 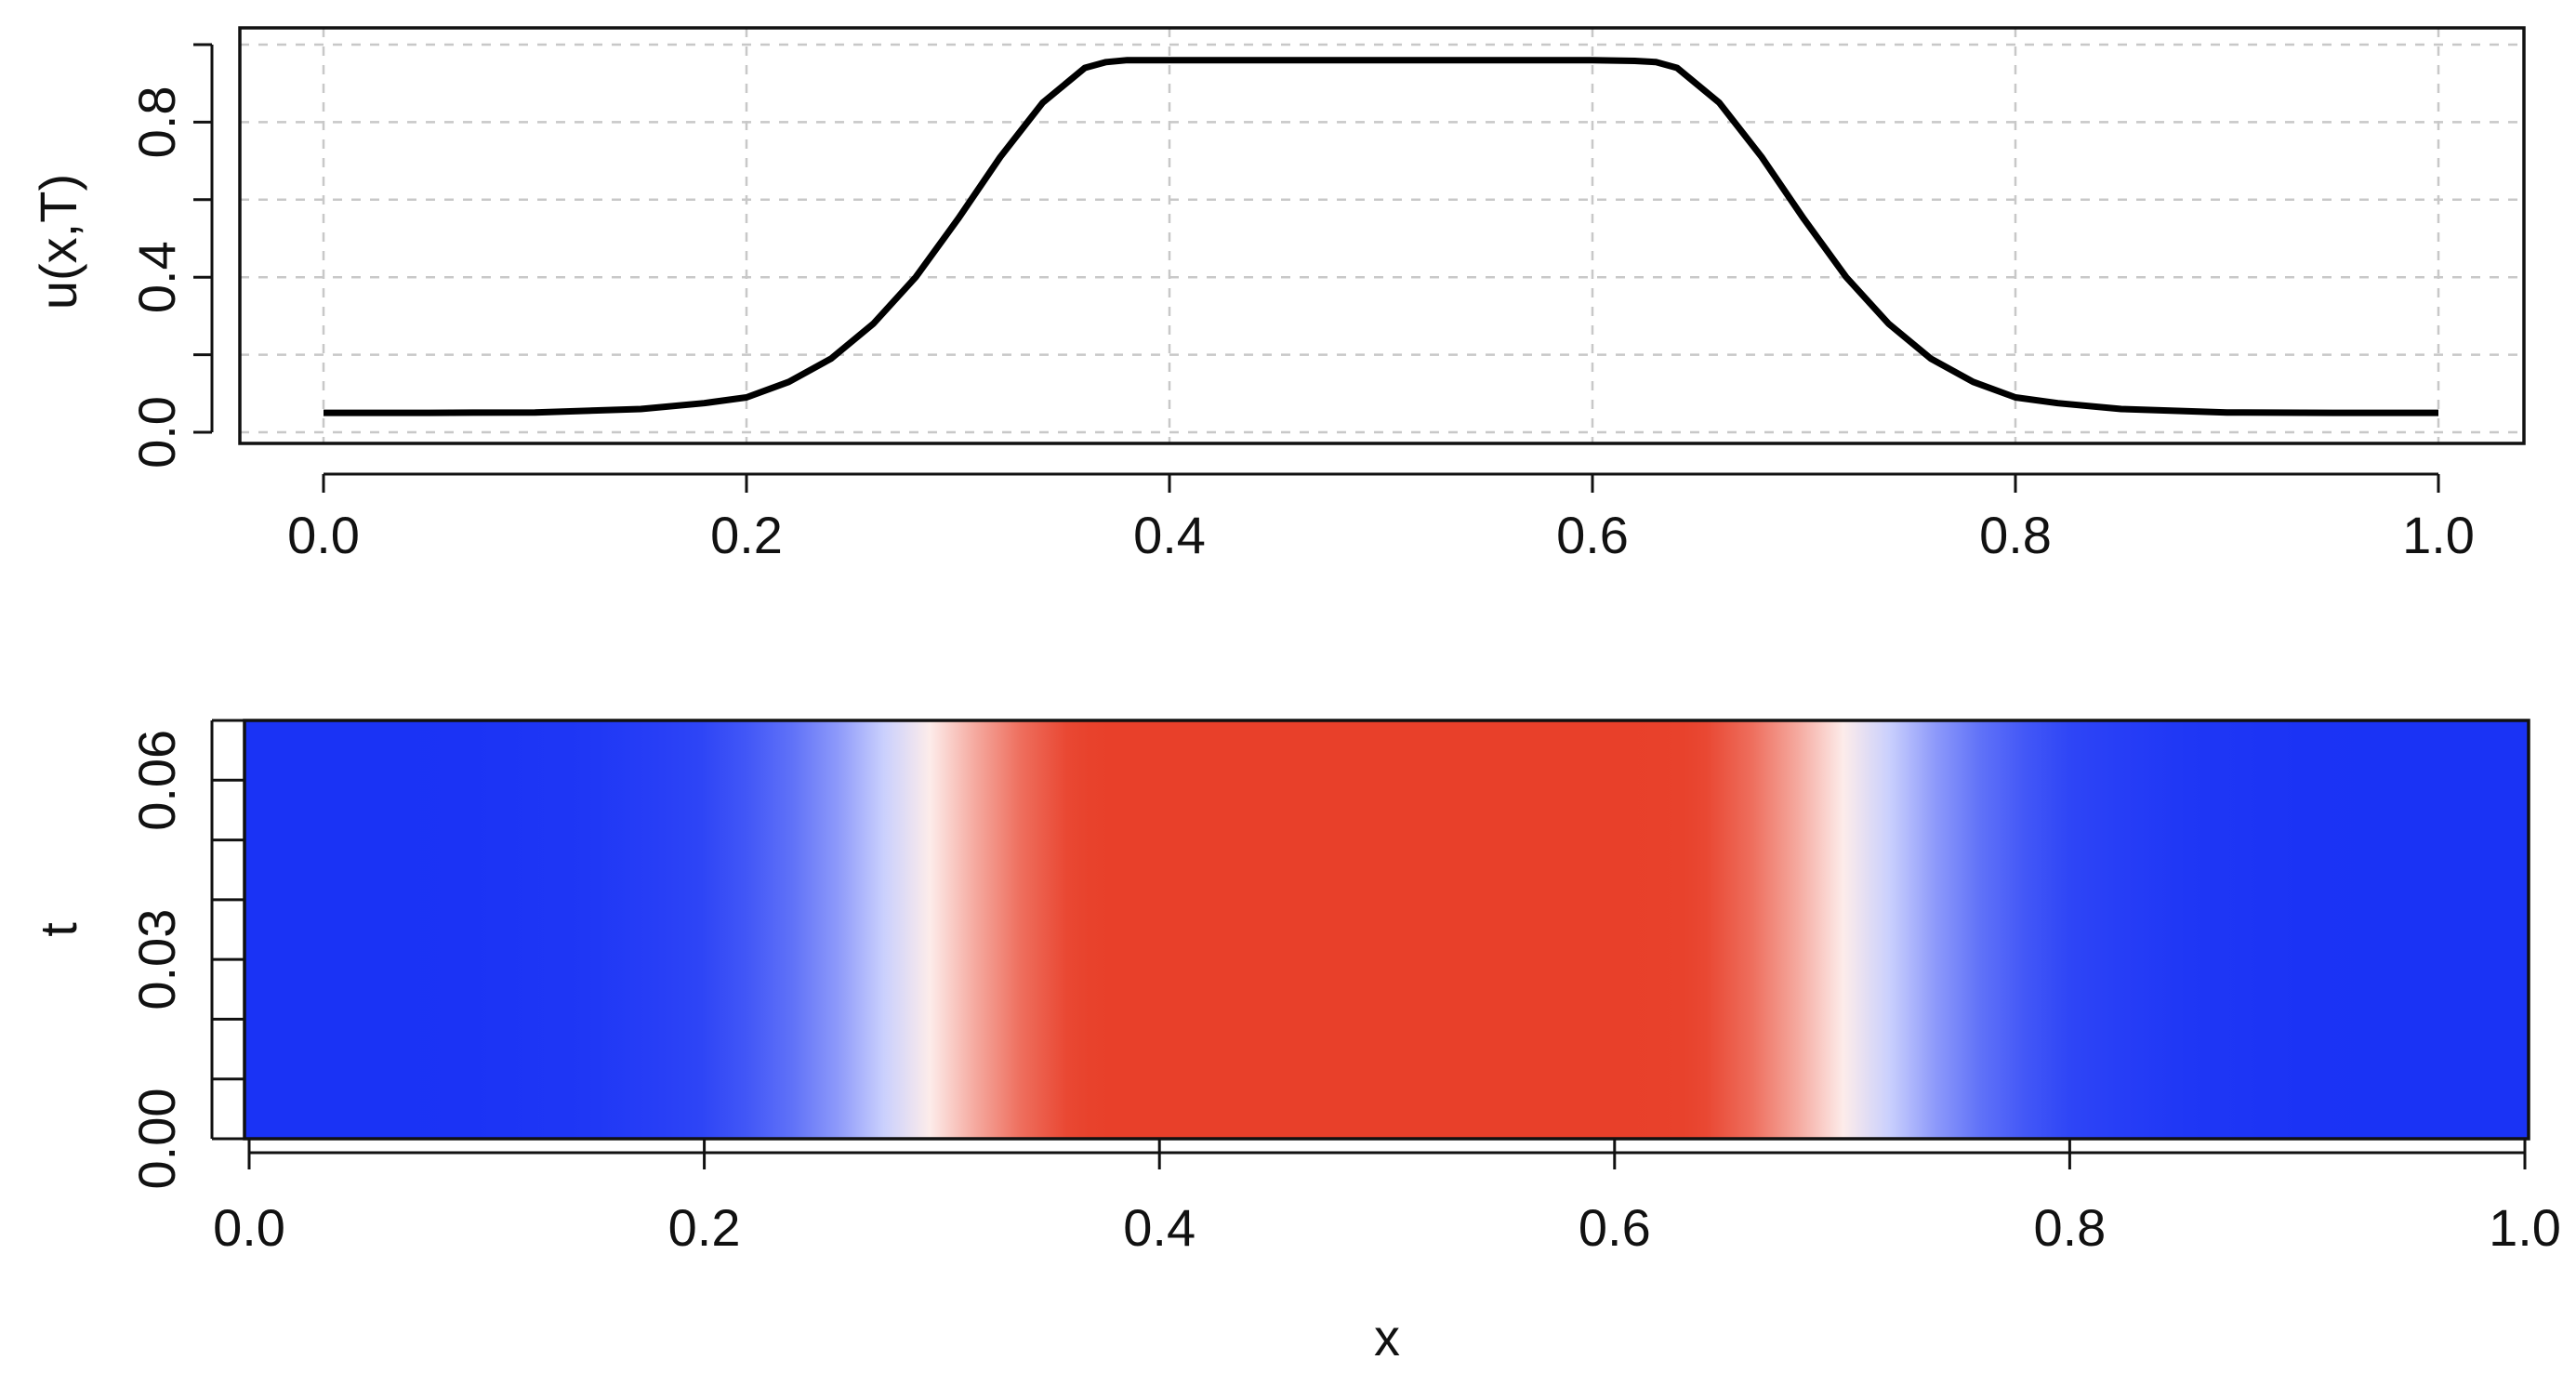 I want to click on heatmap-y-axis-title: t, so click(x=58, y=929).